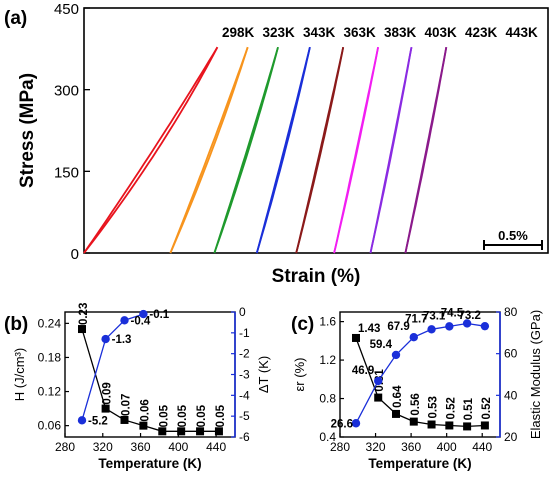 This screenshot has width=550, height=487. Describe the element at coordinates (65, 447) in the screenshot. I see `panel-b-x-tick-label: 280` at that location.